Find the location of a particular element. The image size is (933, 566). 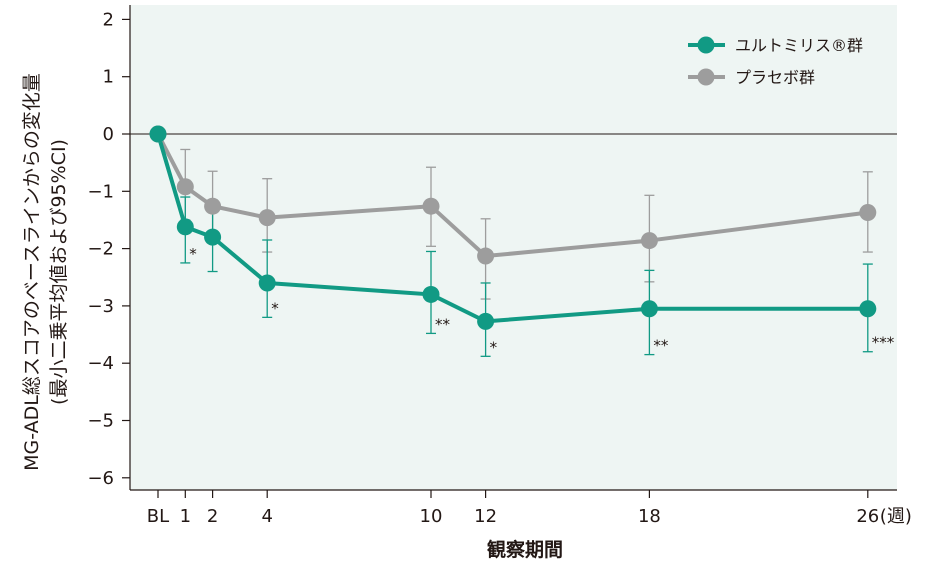

y-tick-label: −3 is located at coordinates (100, 306).